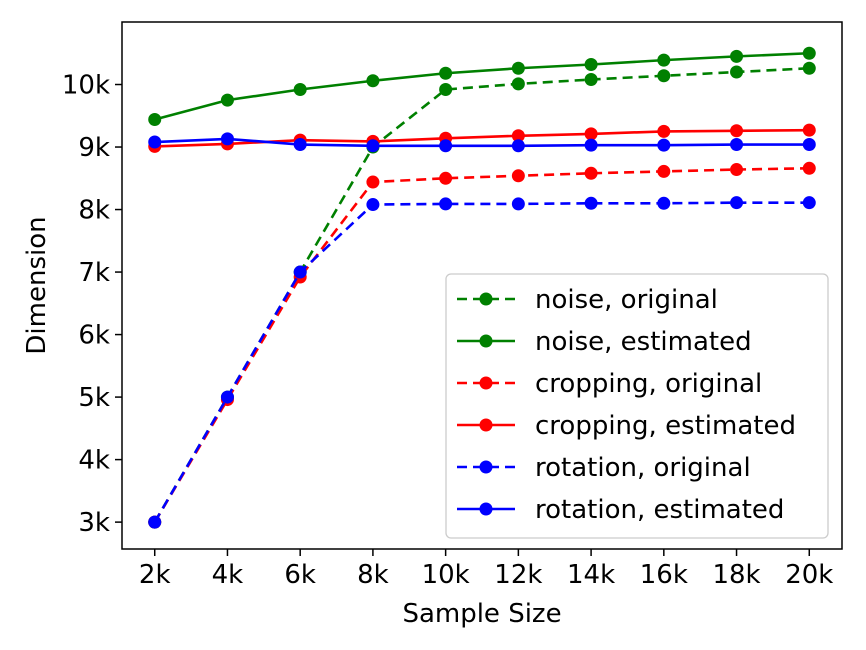  I want to click on series-cropping-estimated, so click(482, 138).